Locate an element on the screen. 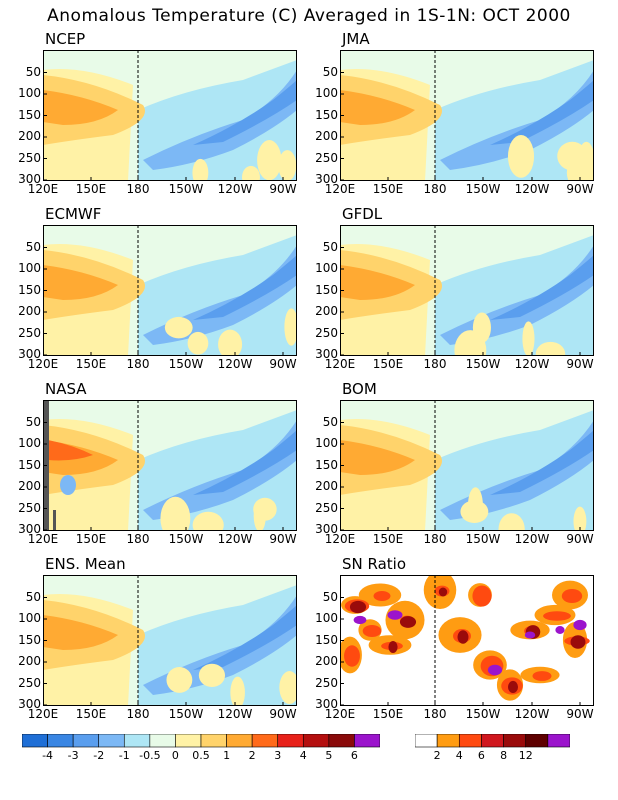 The height and width of the screenshot is (800, 618). colorbar-label: 2 is located at coordinates (252, 755).